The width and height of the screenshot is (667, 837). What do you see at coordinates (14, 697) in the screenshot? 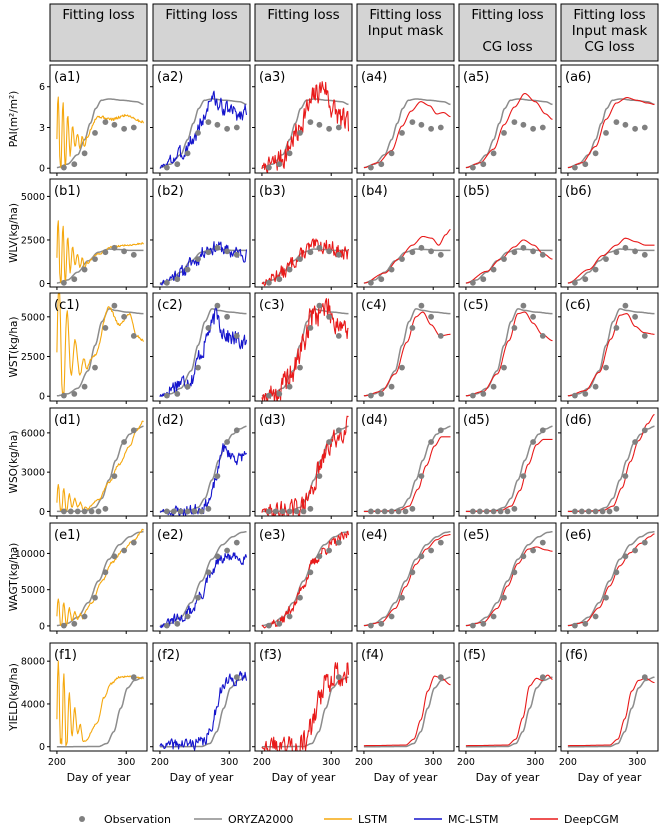
I see `y-axis-label: YIELD(kg/ha)` at bounding box center [14, 697].